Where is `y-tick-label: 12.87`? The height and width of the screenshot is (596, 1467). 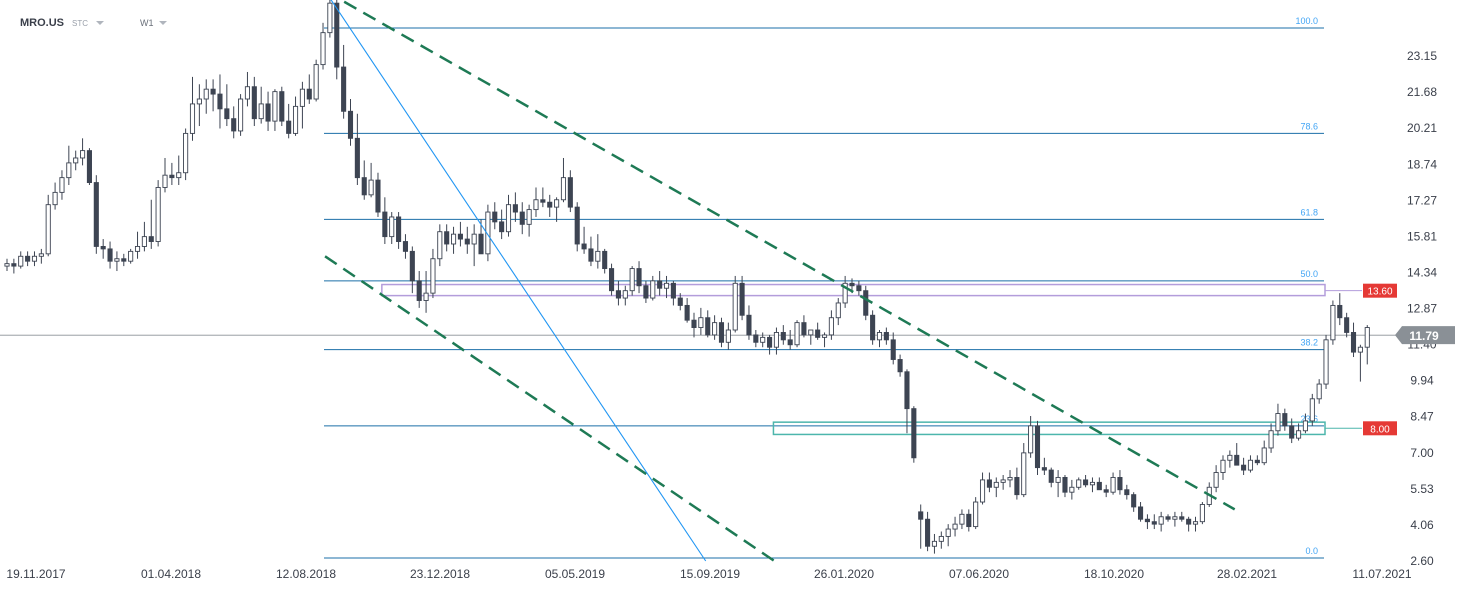
y-tick-label: 12.87 is located at coordinates (1422, 309).